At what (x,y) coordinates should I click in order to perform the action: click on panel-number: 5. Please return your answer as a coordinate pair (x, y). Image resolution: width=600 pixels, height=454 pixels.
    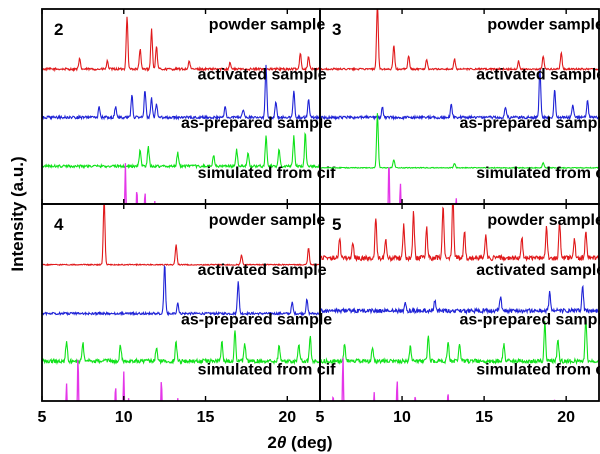
    Looking at the image, I should click on (336, 224).